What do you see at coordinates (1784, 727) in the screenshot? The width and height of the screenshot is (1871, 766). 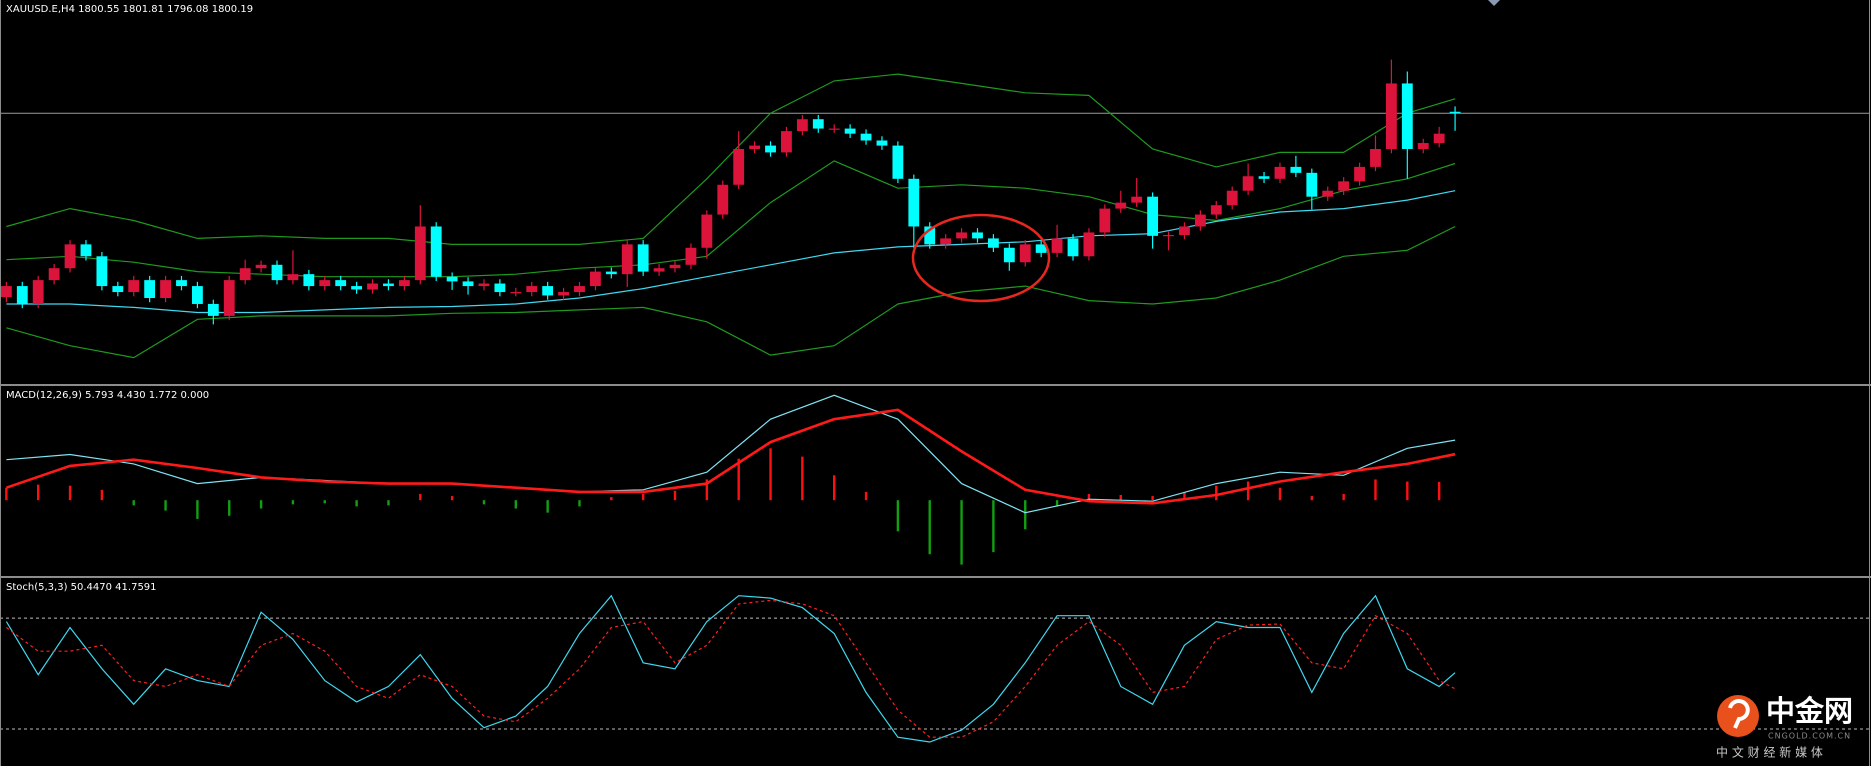 I see `watermark: 中金网 CNGOLD.COM.CN 中 文 财 经 新 媒 体` at bounding box center [1784, 727].